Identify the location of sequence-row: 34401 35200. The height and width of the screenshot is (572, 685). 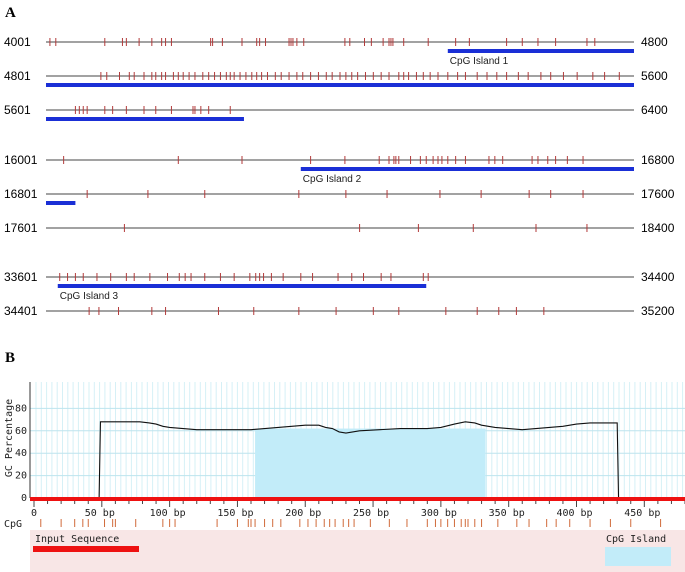
(339, 311).